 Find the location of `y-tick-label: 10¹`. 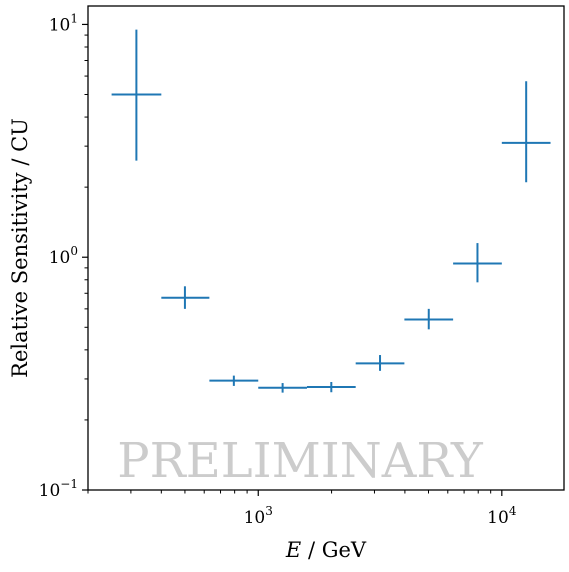

y-tick-label: 10¹ is located at coordinates (63, 23).